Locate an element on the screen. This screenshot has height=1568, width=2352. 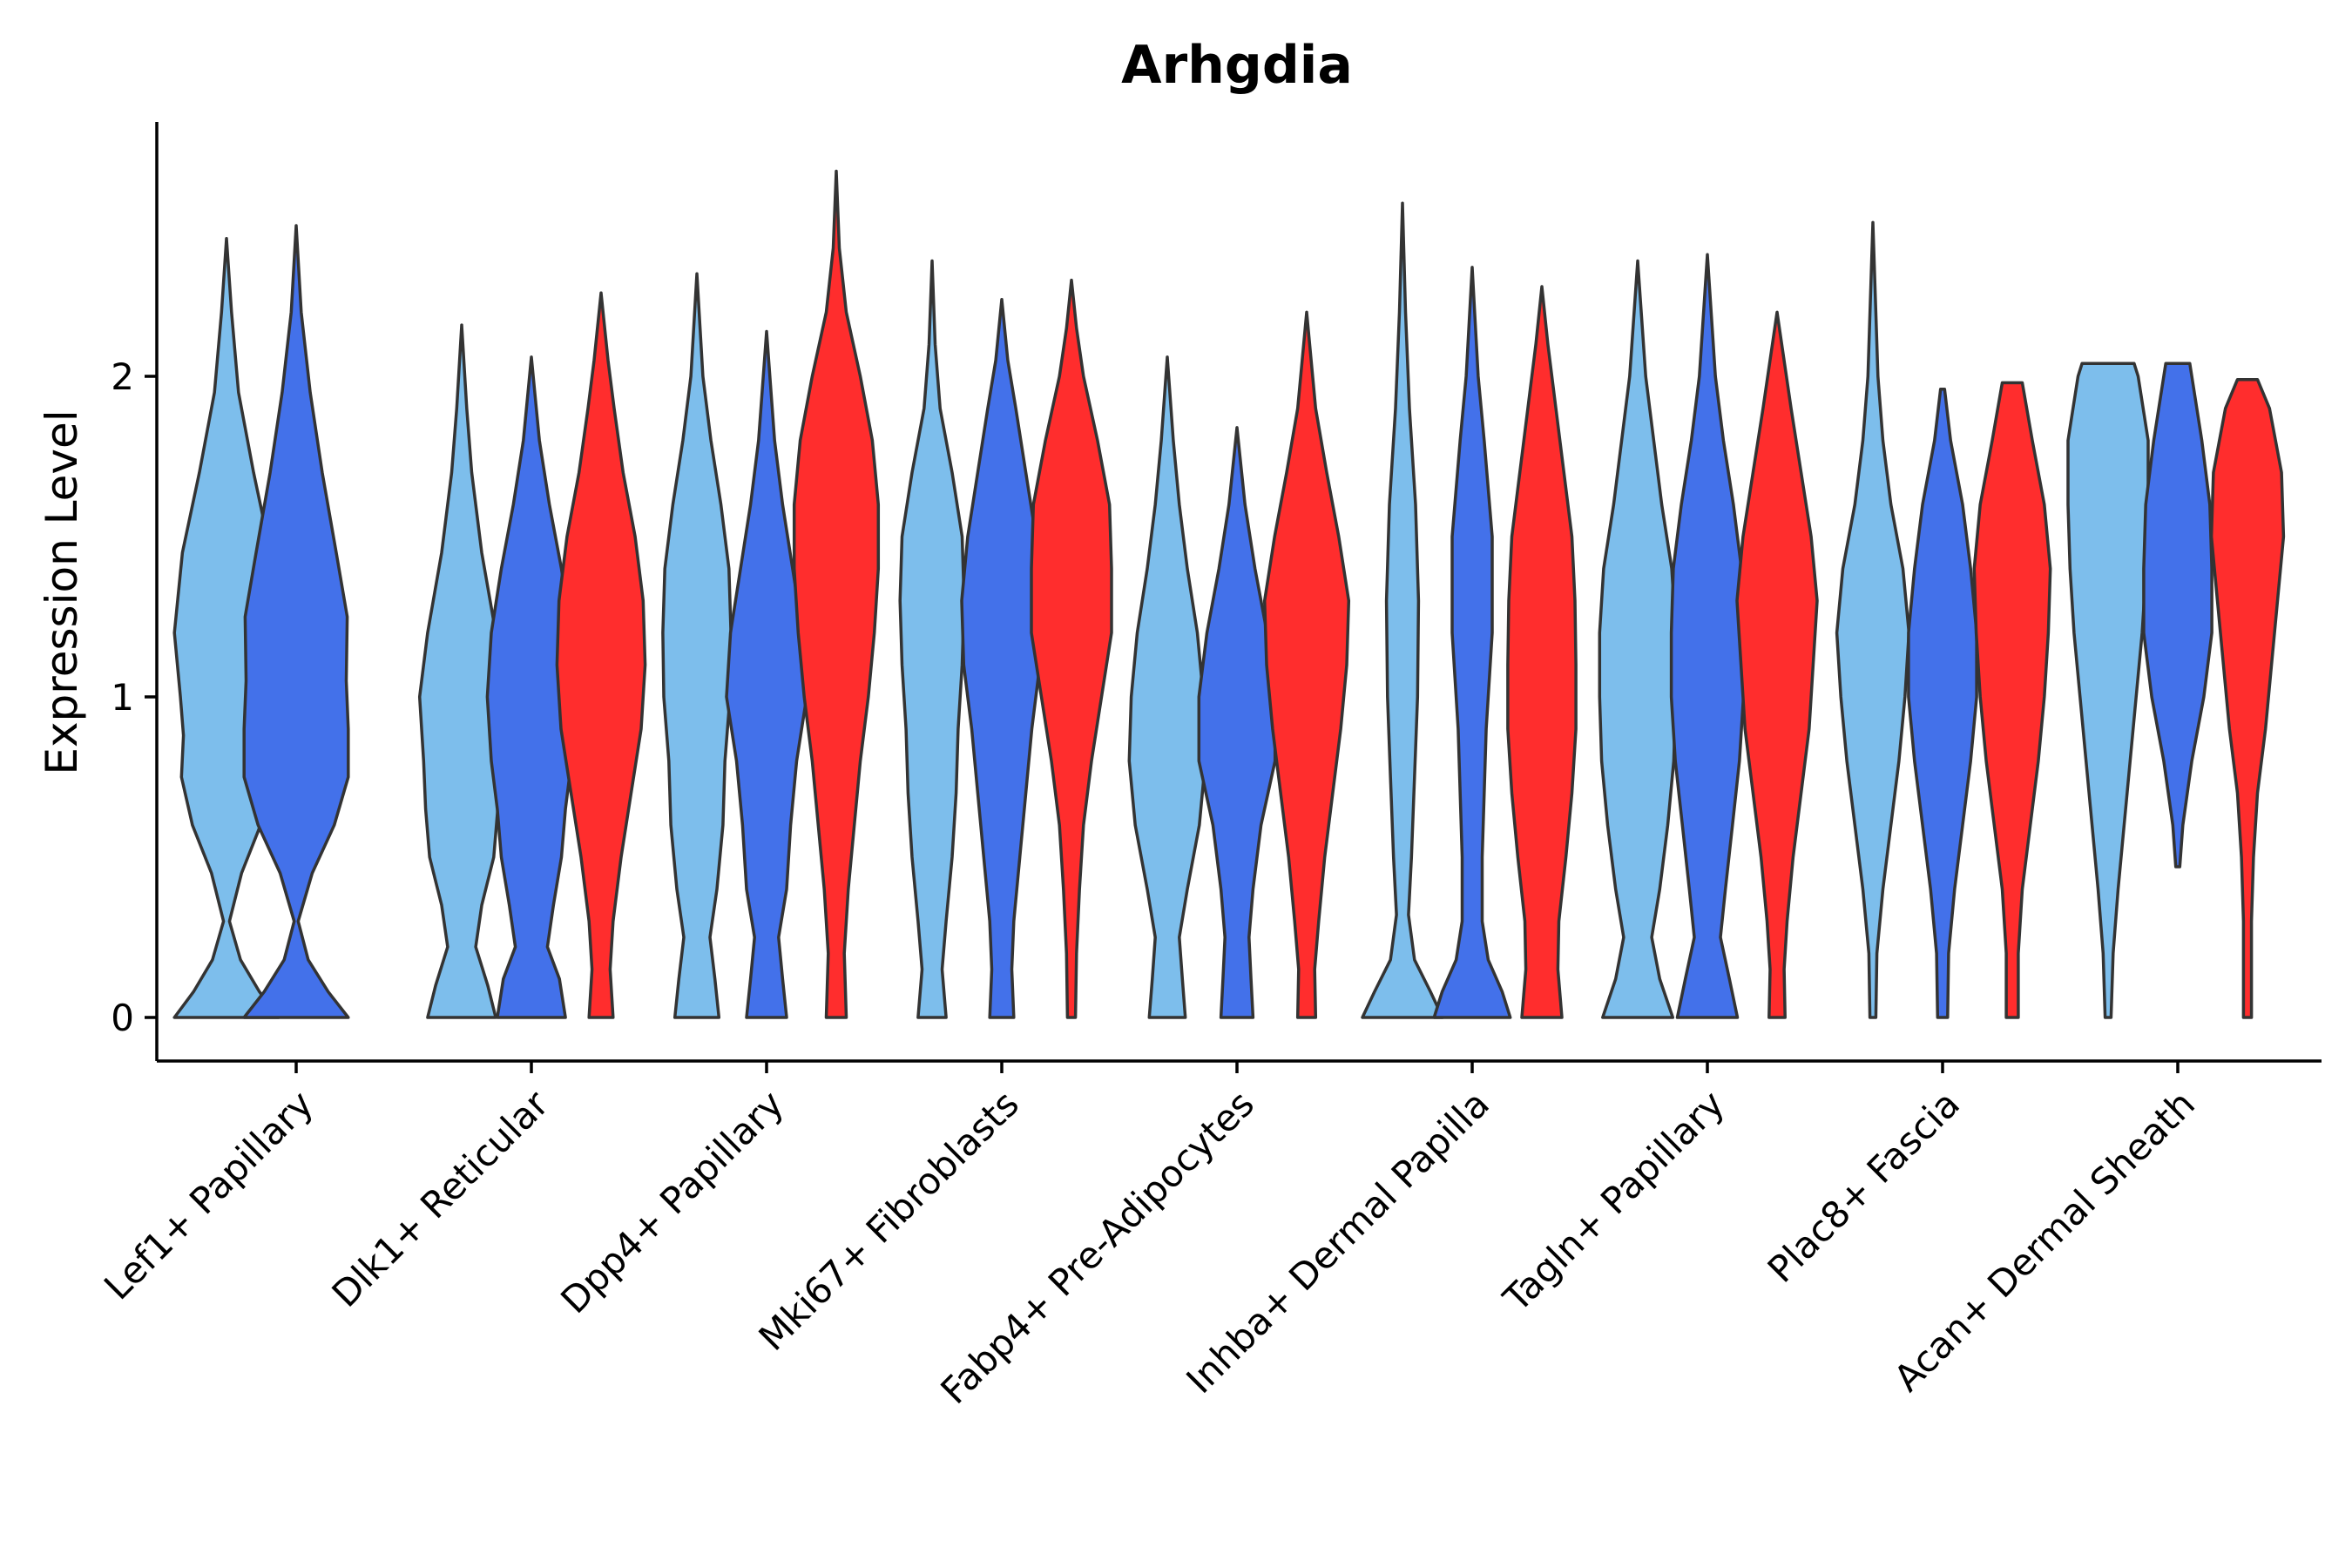
y-tick-label: 2 is located at coordinates (122, 376).